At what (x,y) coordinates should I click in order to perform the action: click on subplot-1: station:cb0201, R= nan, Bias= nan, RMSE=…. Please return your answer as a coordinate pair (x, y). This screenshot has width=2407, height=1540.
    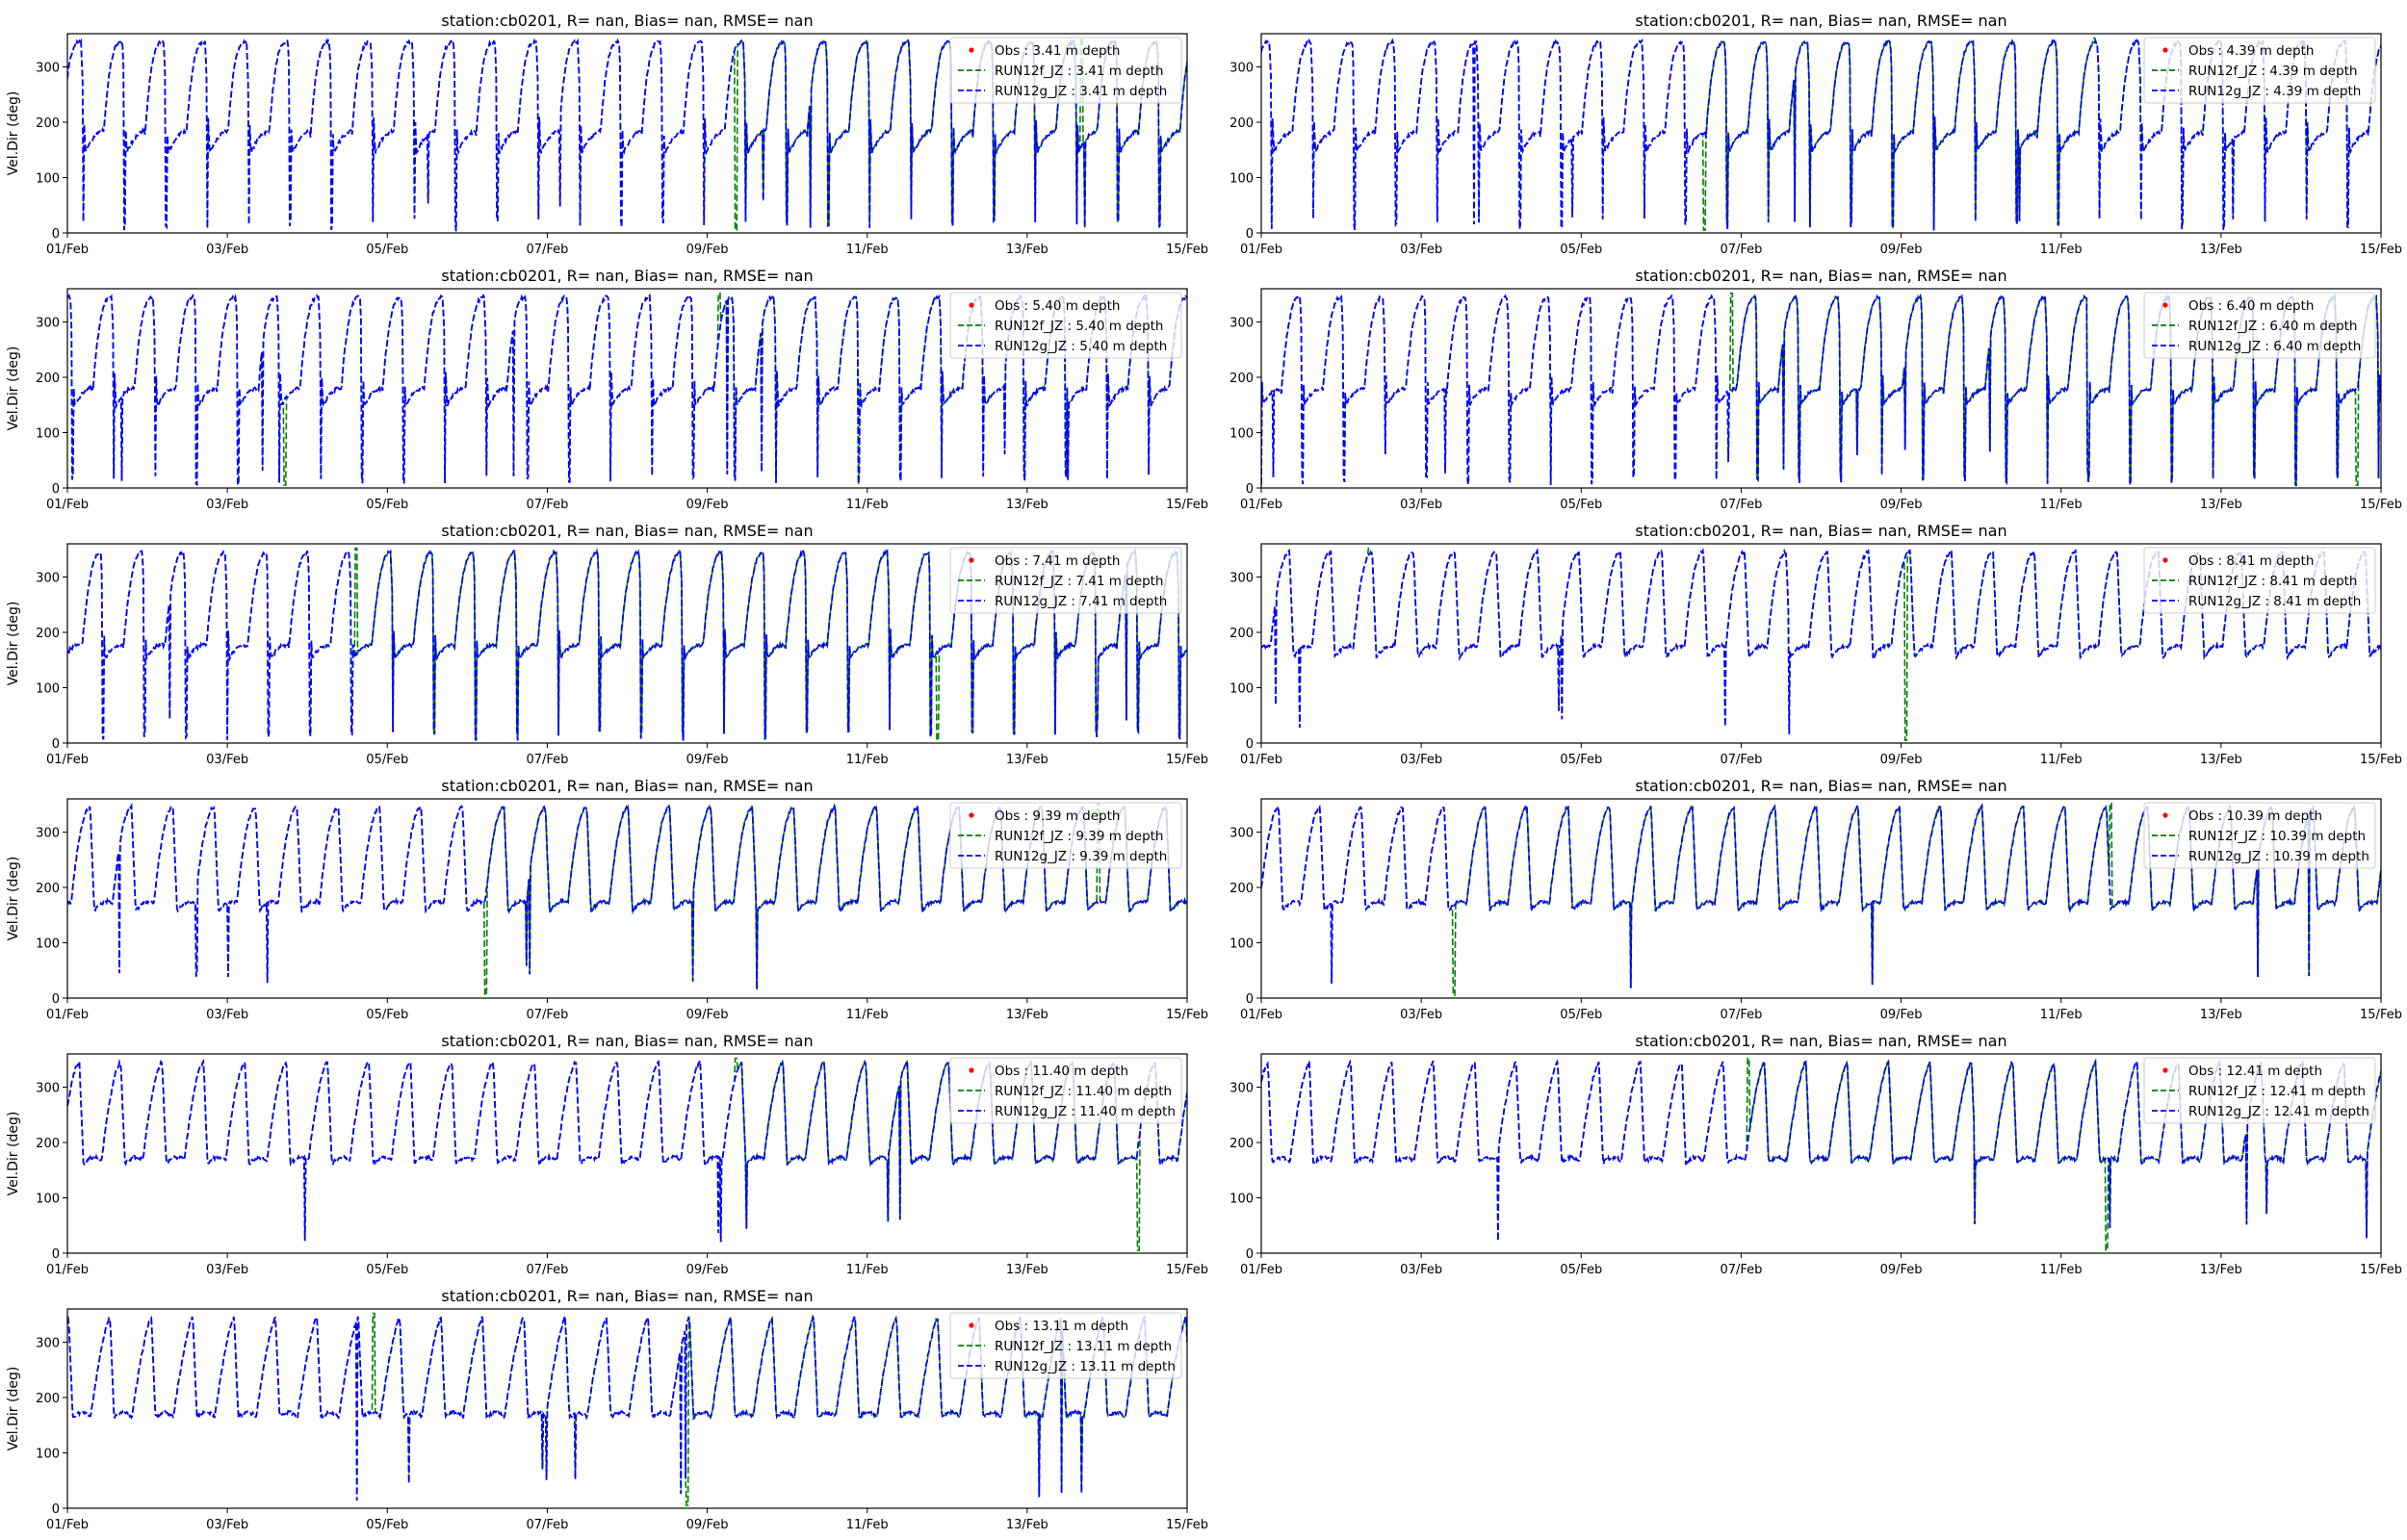
    Looking at the image, I should click on (607, 134).